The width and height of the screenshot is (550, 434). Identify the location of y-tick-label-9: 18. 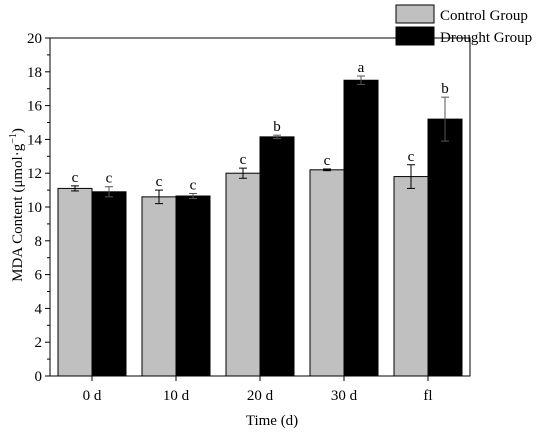
(34, 73).